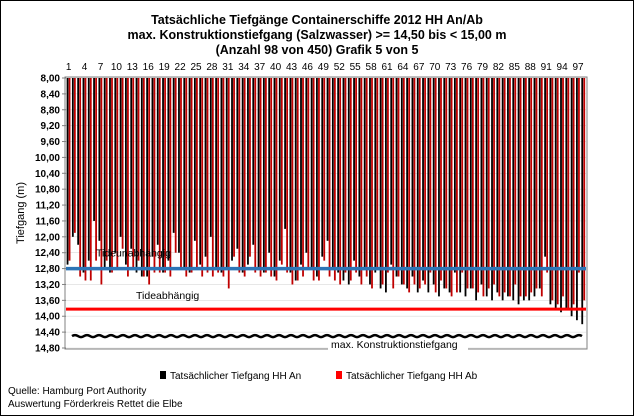 The width and height of the screenshot is (634, 416). What do you see at coordinates (47, 190) in the screenshot?
I see `y-tick-label: 10,80` at bounding box center [47, 190].